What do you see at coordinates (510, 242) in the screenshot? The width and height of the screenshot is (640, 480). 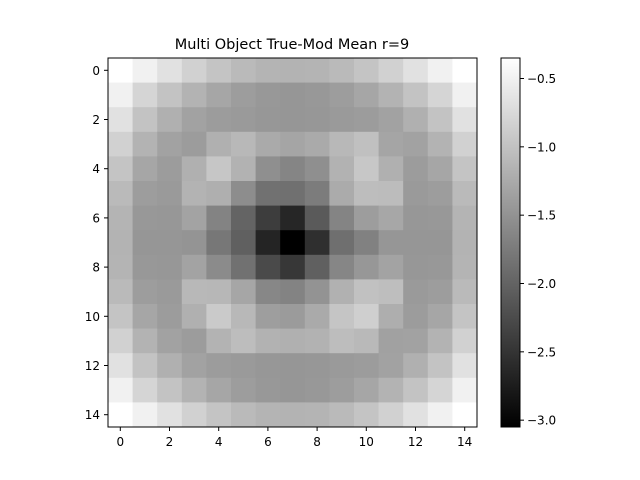 I see `colorbar` at bounding box center [510, 242].